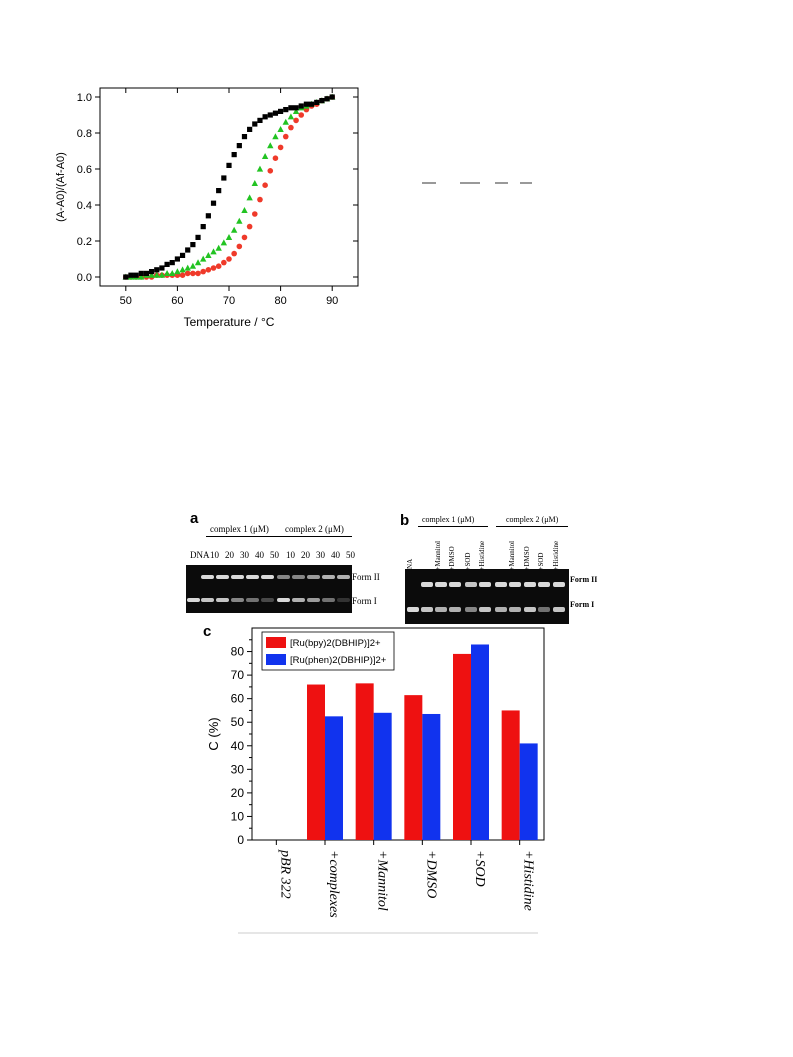 The height and width of the screenshot is (1057, 793). What do you see at coordinates (239, 529) in the screenshot?
I see `gel-a-group1-label: complex 1 (μM)` at bounding box center [239, 529].